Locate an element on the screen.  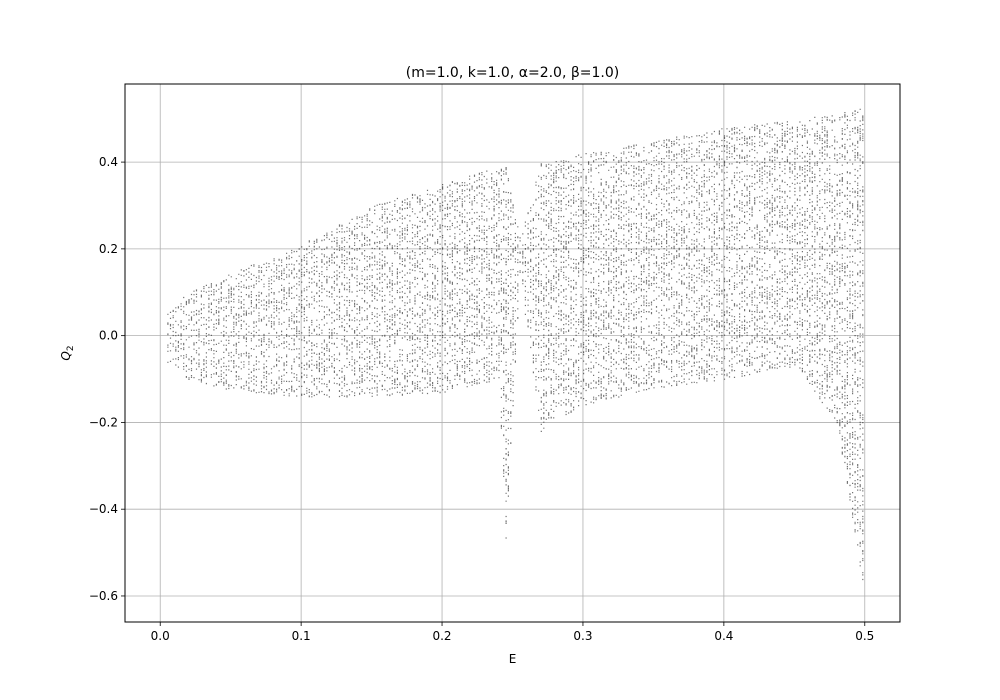
x-tick-label: 0.5 is located at coordinates (864, 636).